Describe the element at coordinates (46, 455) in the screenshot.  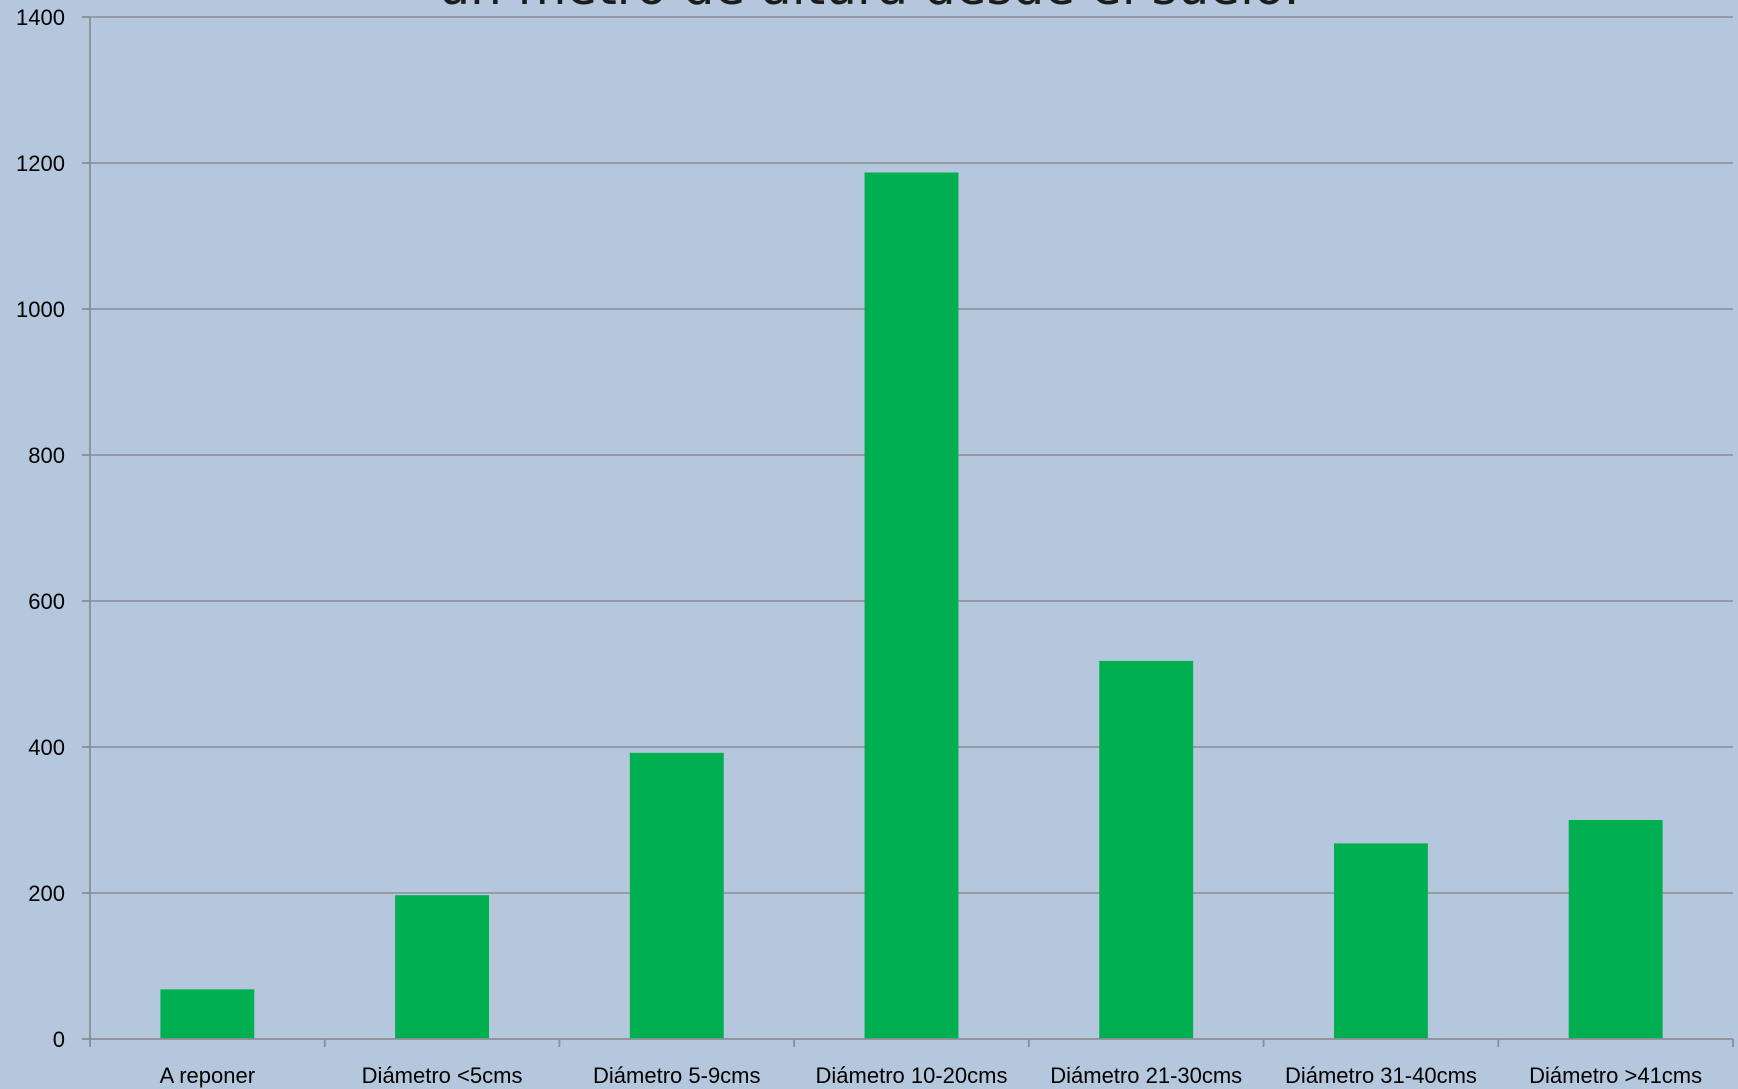
I see `y-tick-label: 800` at that location.